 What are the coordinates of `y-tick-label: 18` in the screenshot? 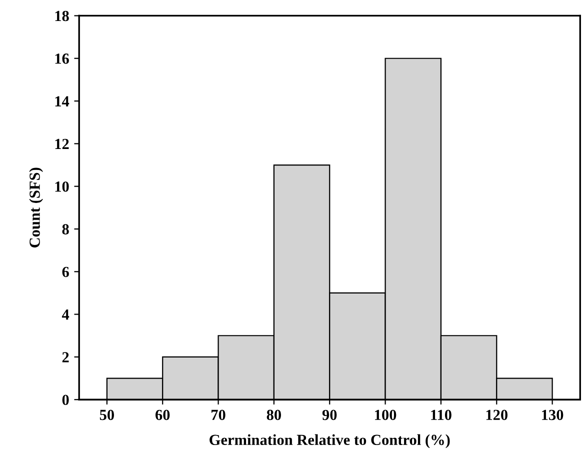 It's located at (62, 16).